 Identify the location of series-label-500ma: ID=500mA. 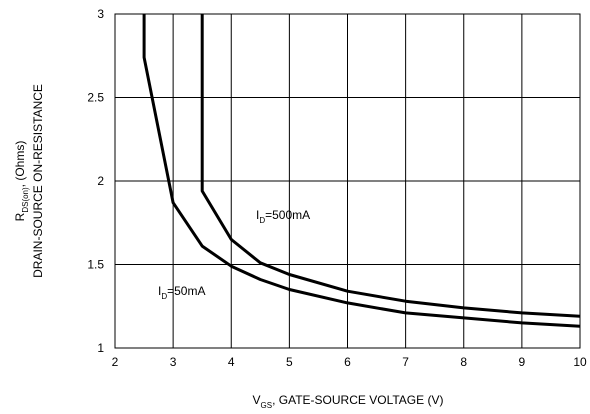
(283, 216).